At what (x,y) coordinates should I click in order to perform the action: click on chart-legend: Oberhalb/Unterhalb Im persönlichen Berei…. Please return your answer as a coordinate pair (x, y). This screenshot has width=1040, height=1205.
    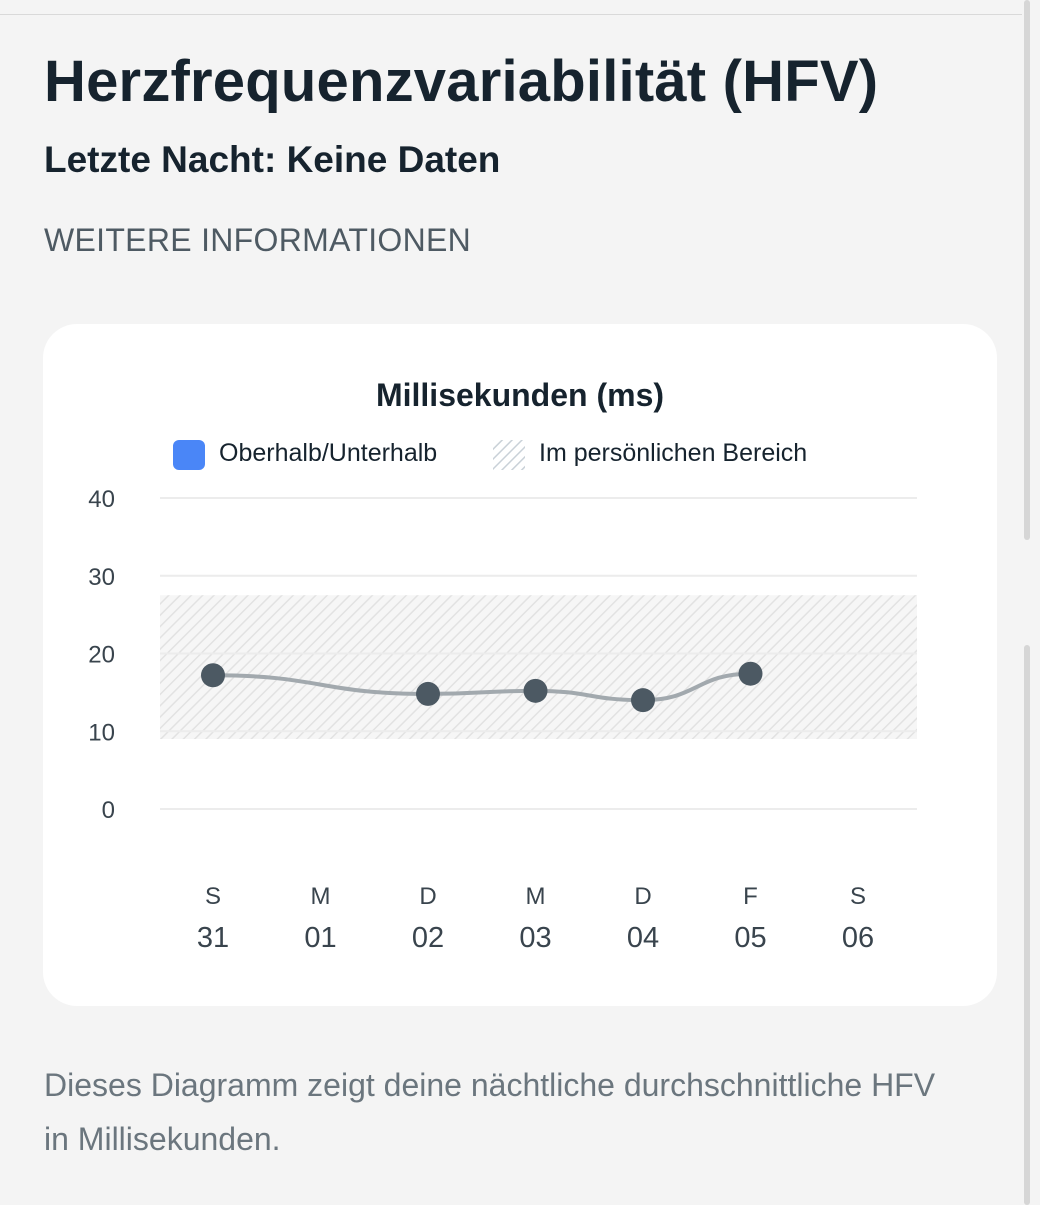
    Looking at the image, I should click on (490, 454).